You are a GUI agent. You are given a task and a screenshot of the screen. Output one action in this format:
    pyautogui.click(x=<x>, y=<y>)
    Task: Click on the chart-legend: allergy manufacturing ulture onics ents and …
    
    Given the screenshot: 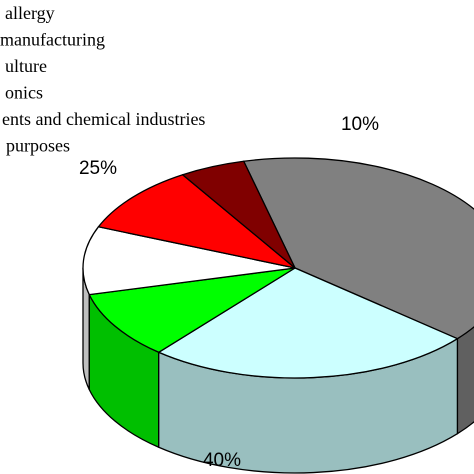 What is the action you would take?
    pyautogui.click(x=102, y=79)
    